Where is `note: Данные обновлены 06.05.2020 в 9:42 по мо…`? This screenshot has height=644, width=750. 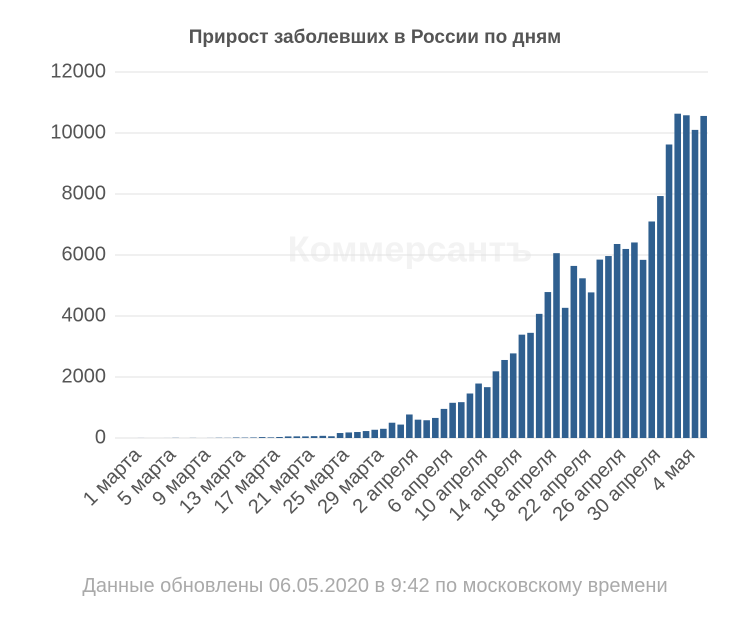 note: Данные обновлены 06.05.2020 в 9:42 по мо… is located at coordinates (375, 586).